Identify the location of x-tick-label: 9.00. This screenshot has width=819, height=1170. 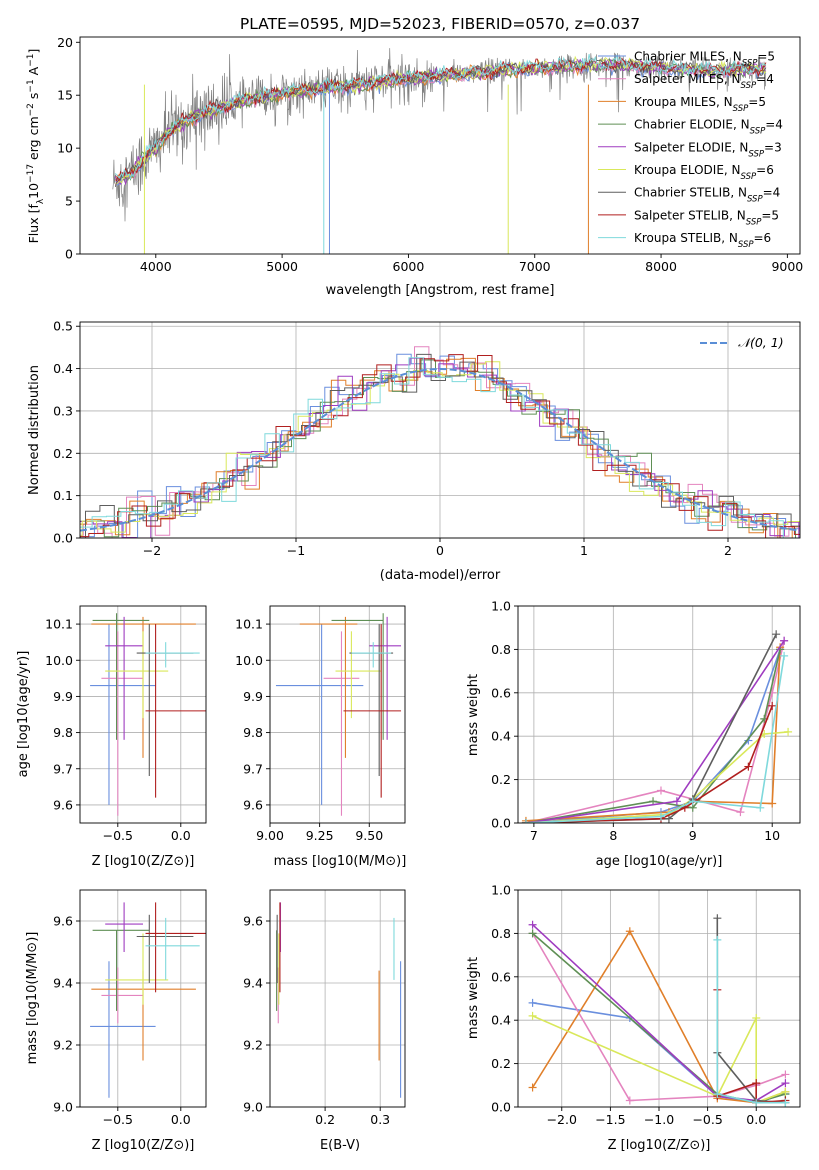
(270, 835).